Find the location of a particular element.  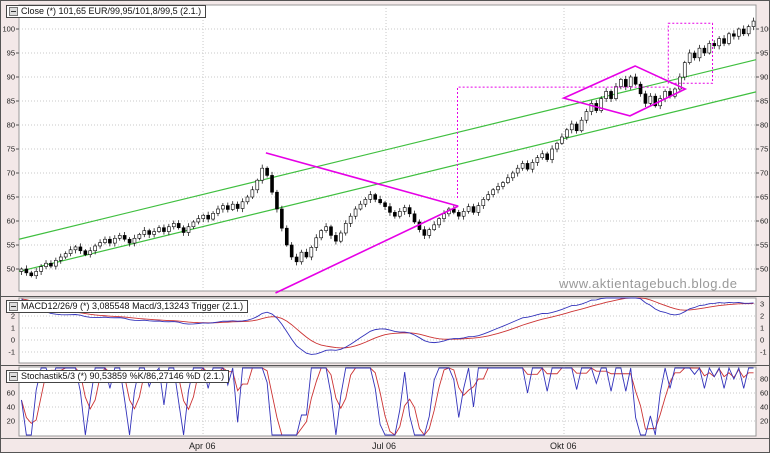

stoch-axis-label: 80 is located at coordinates (764, 379).